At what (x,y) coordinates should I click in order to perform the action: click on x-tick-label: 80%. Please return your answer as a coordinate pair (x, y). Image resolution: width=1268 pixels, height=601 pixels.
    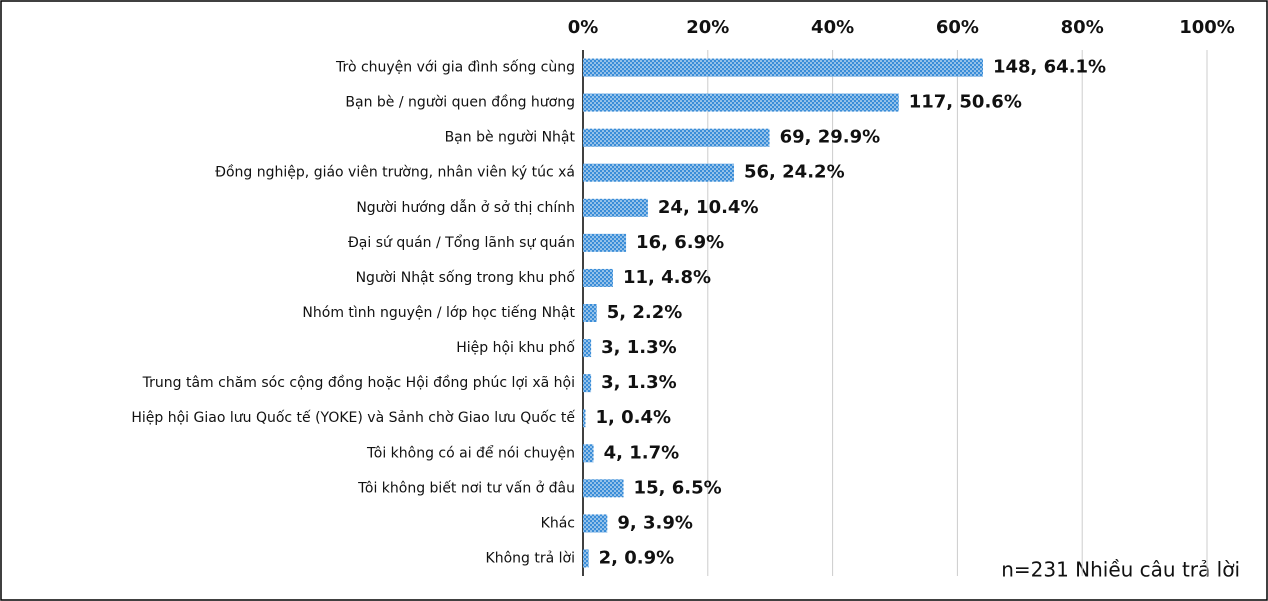
    Looking at the image, I should click on (1082, 27).